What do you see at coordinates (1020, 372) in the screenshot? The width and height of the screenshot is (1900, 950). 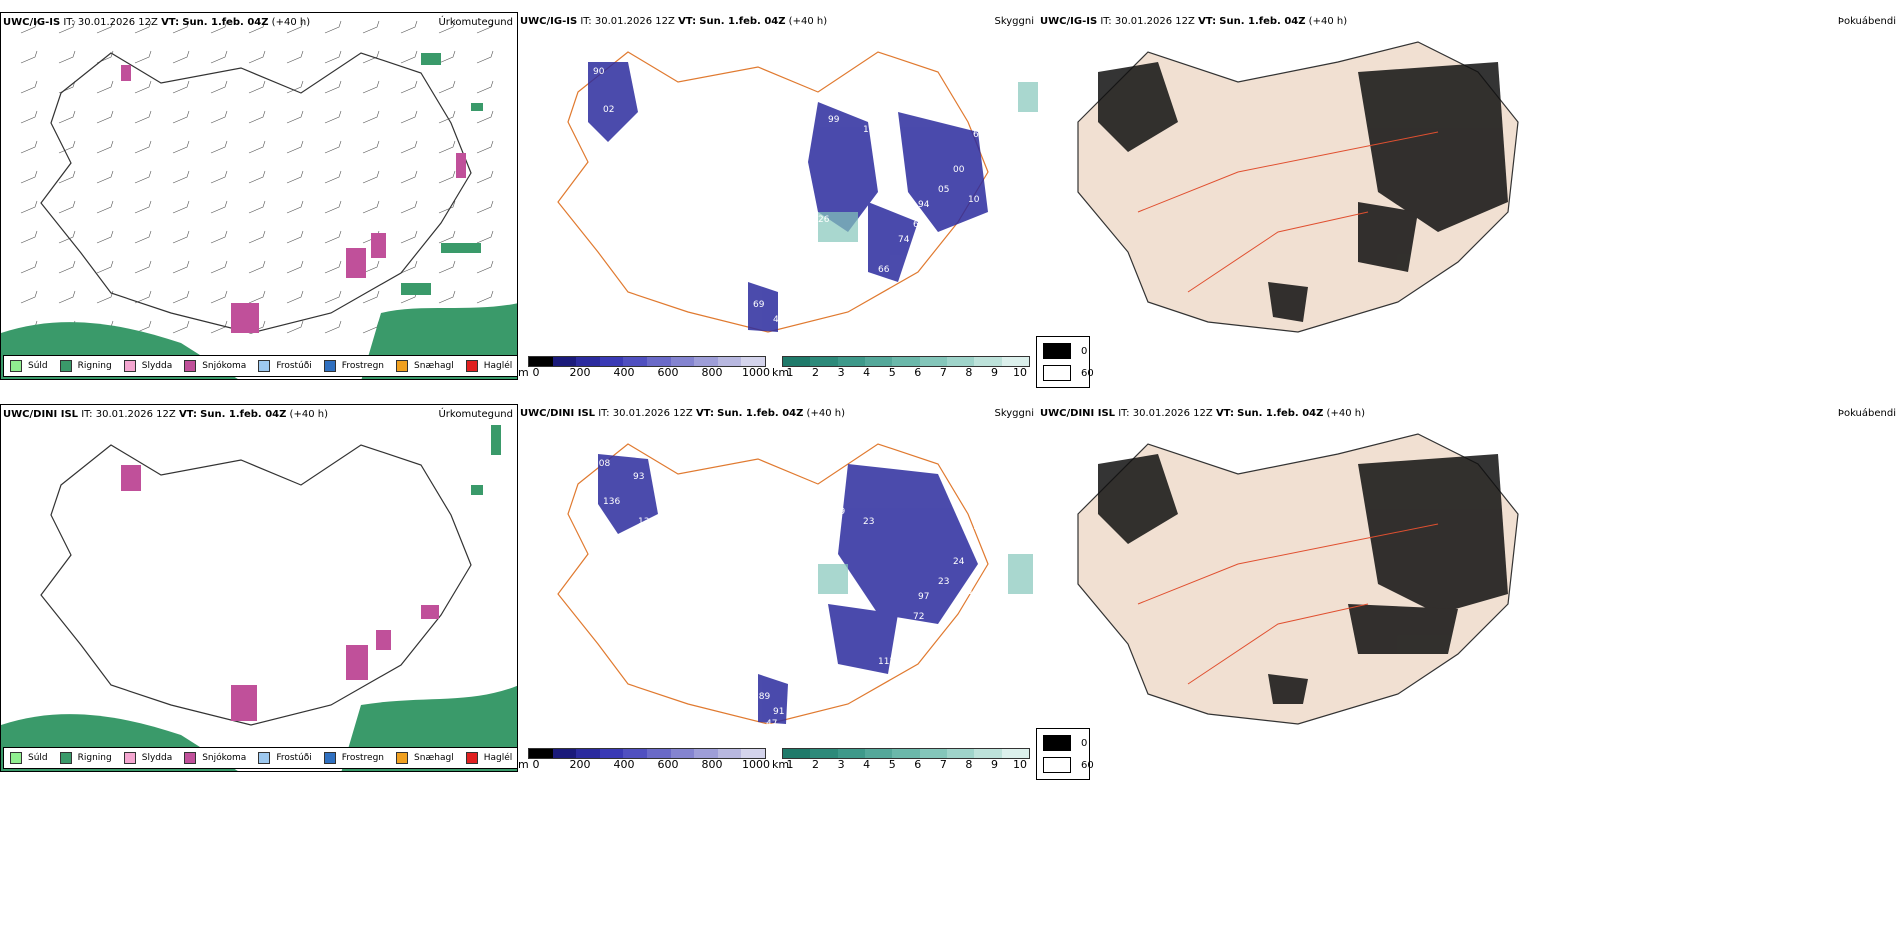 I see `colorbar-tick-label: 10` at bounding box center [1020, 372].